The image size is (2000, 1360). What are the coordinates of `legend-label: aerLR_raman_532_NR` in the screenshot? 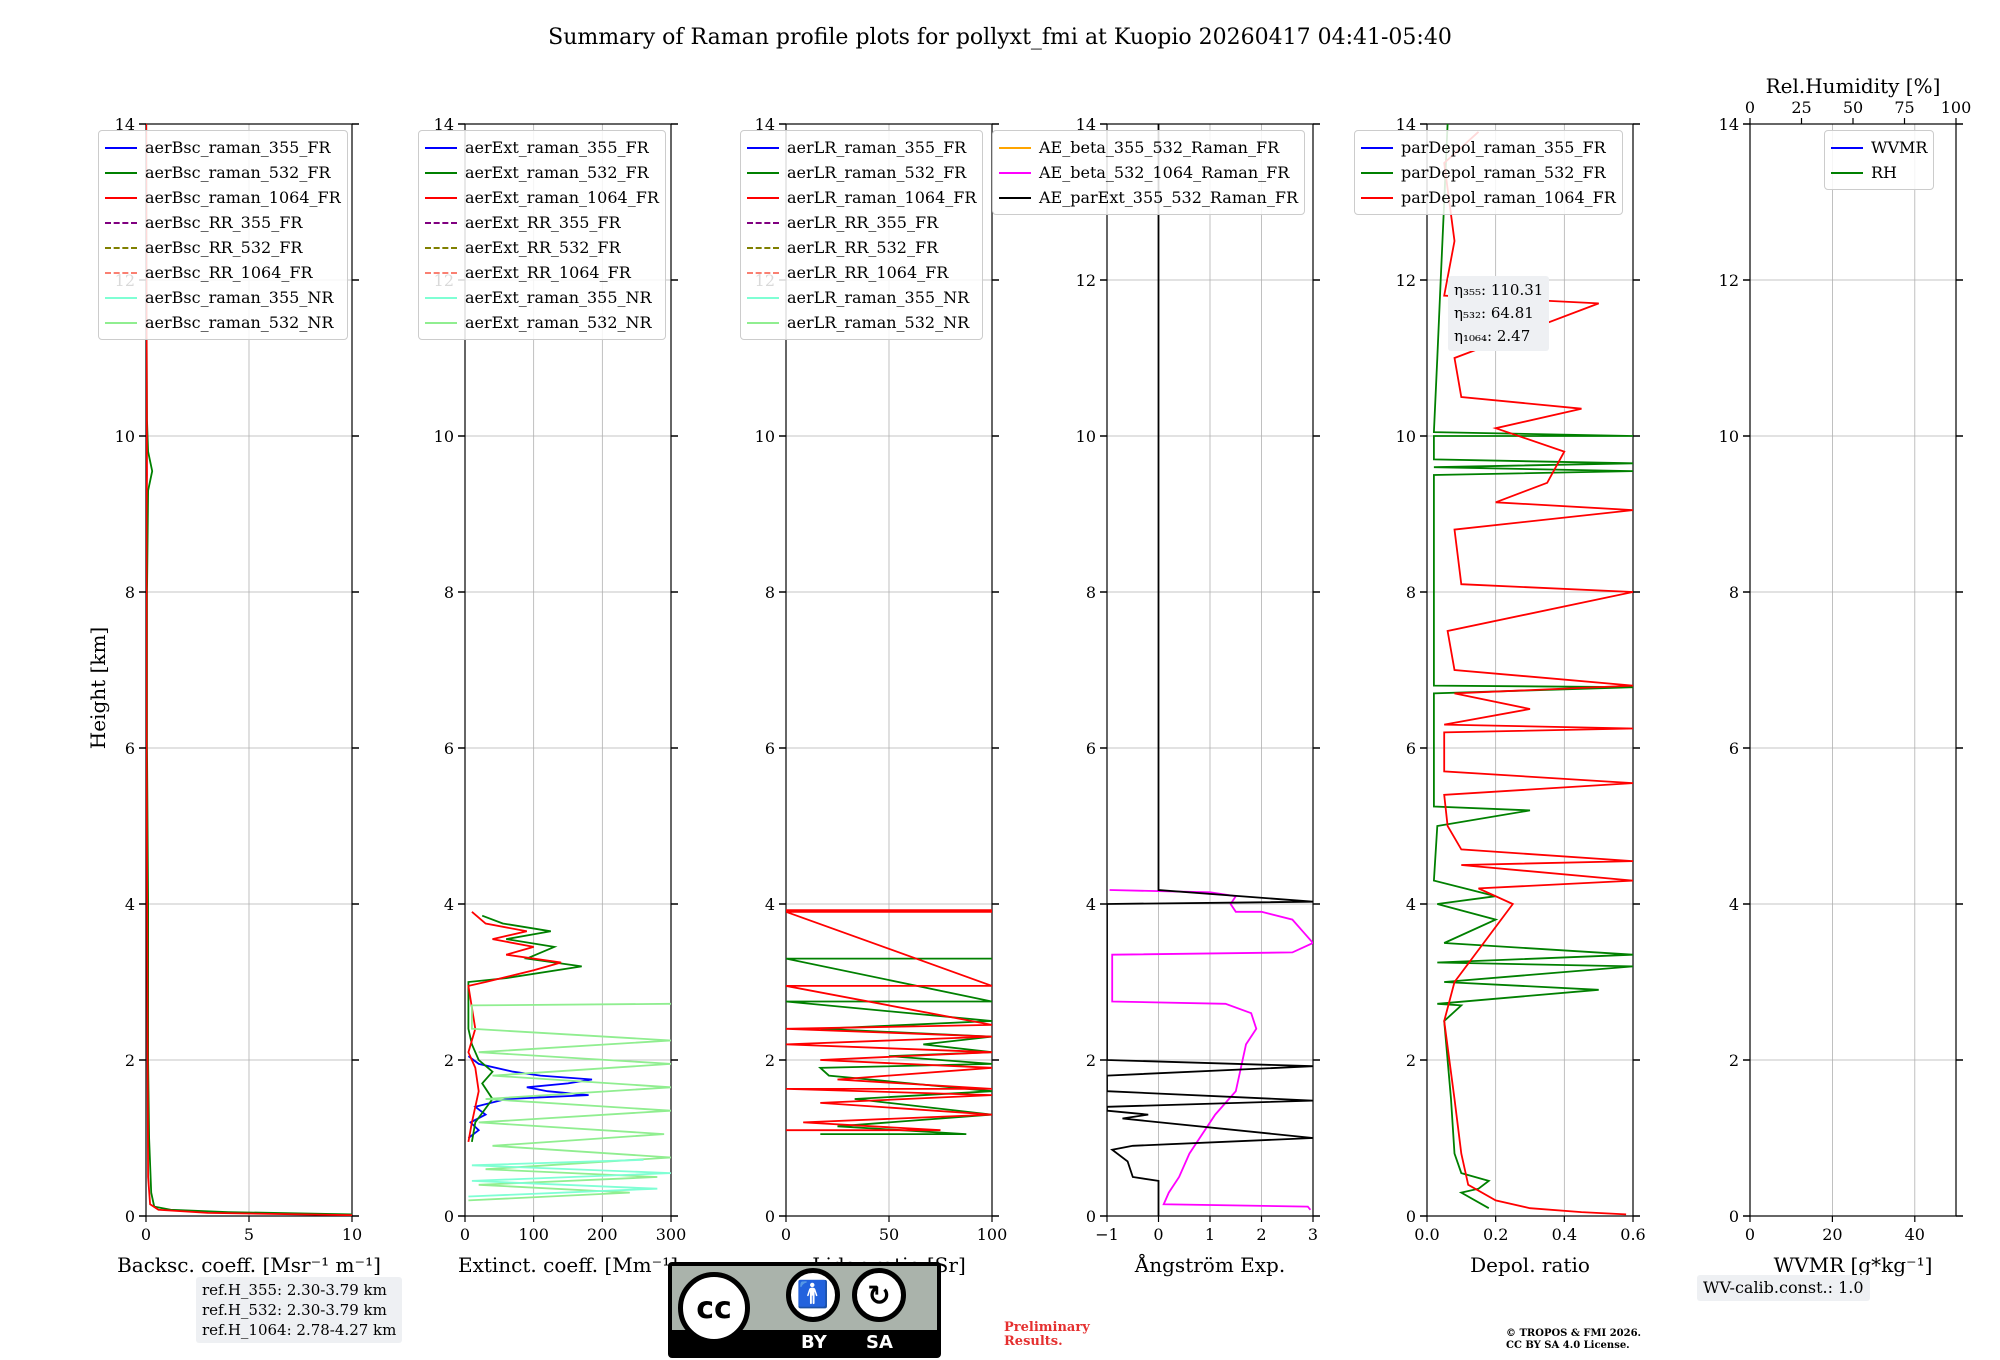 It's located at (878, 322).